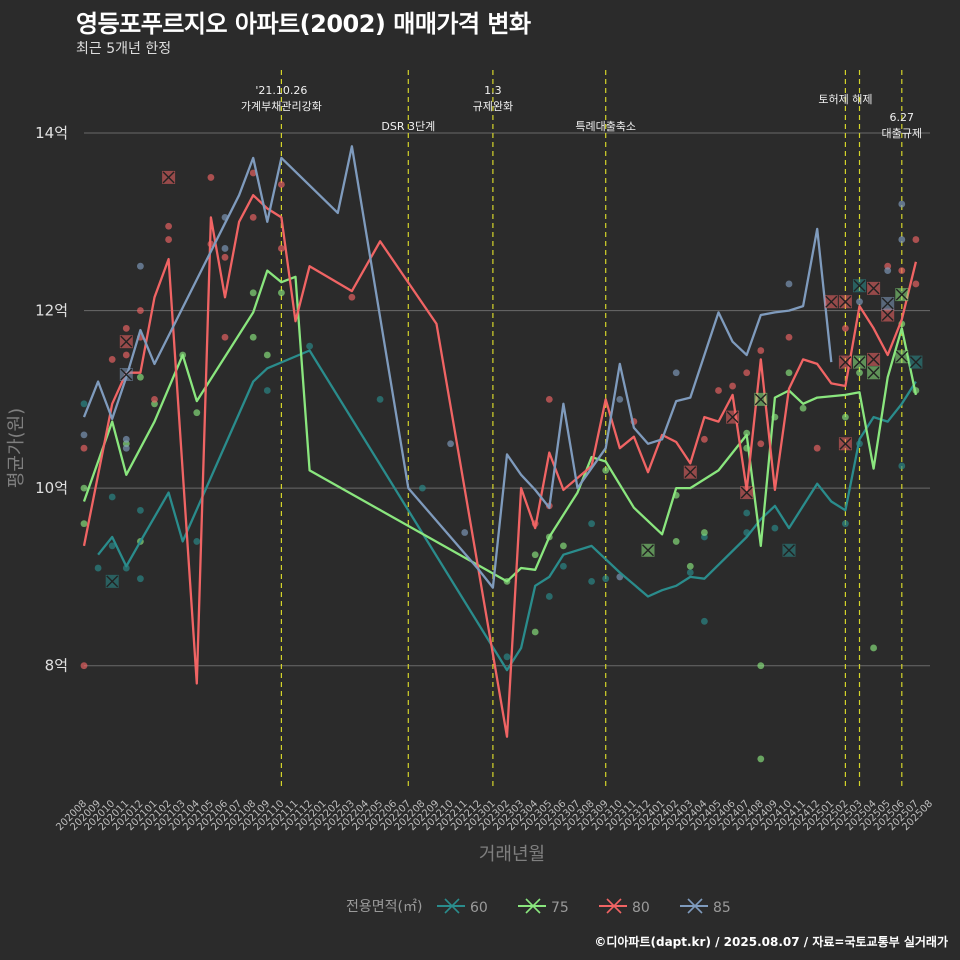 The height and width of the screenshot is (960, 960). Describe the element at coordinates (902, 117) in the screenshot. I see `event-label: 6.27` at that location.